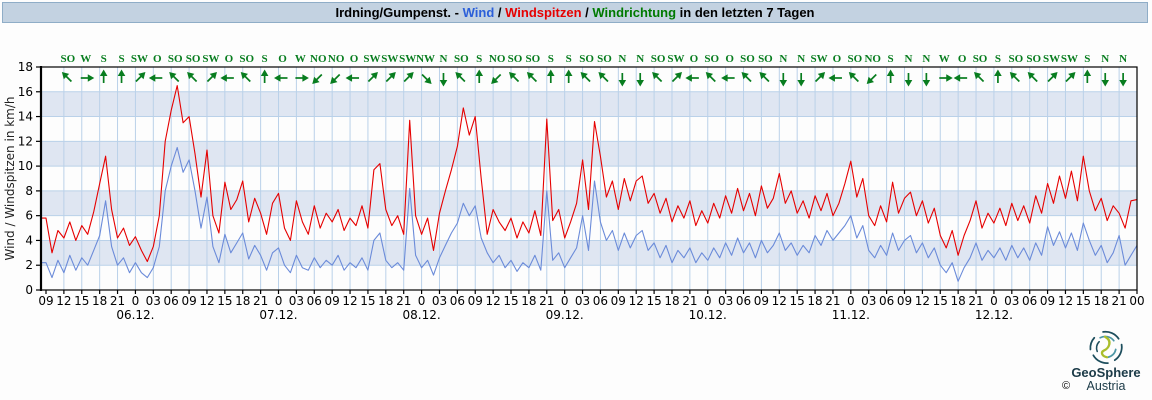  Describe the element at coordinates (886, 301) in the screenshot. I see `x-tick-label: 06` at that location.